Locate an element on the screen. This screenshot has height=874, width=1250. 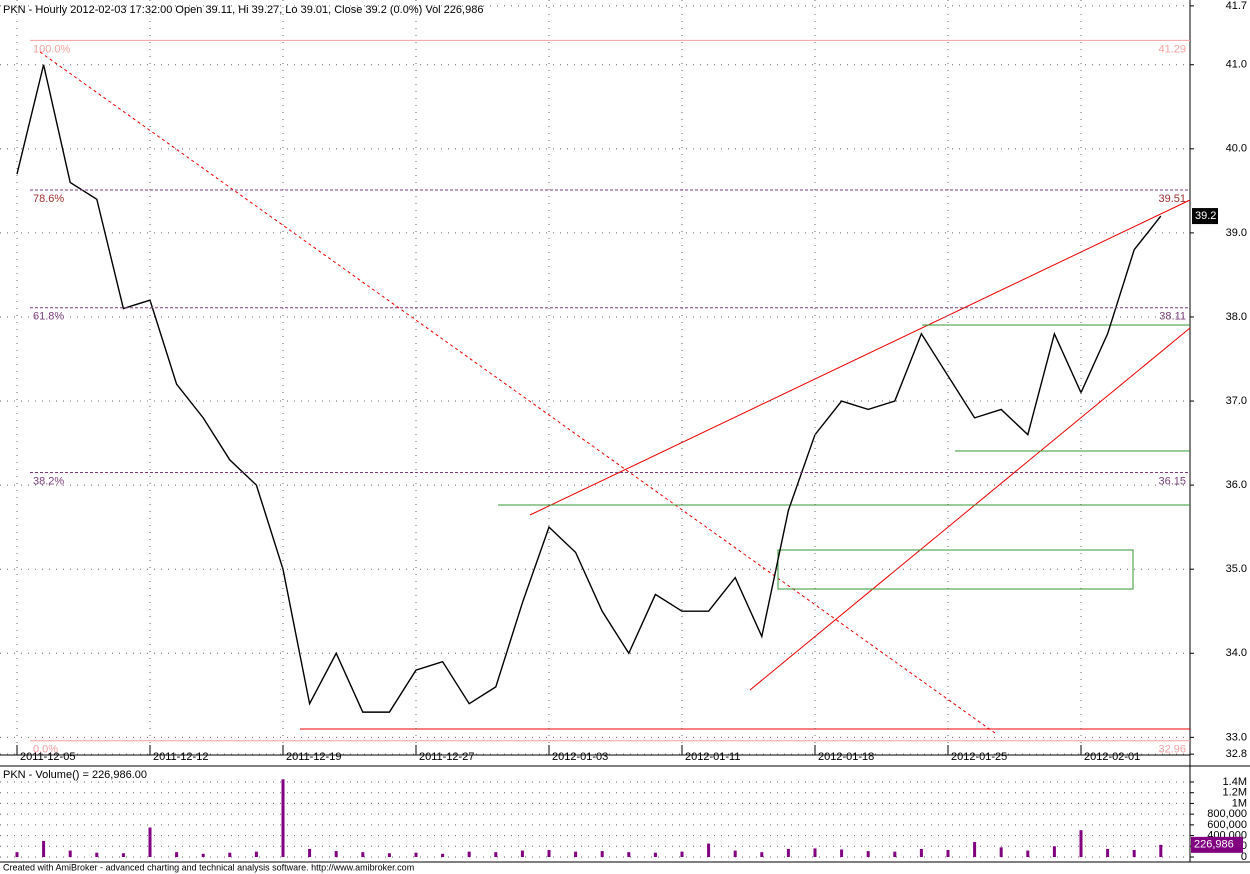
x-tick-label: 2011-12-12 is located at coordinates (180, 757).